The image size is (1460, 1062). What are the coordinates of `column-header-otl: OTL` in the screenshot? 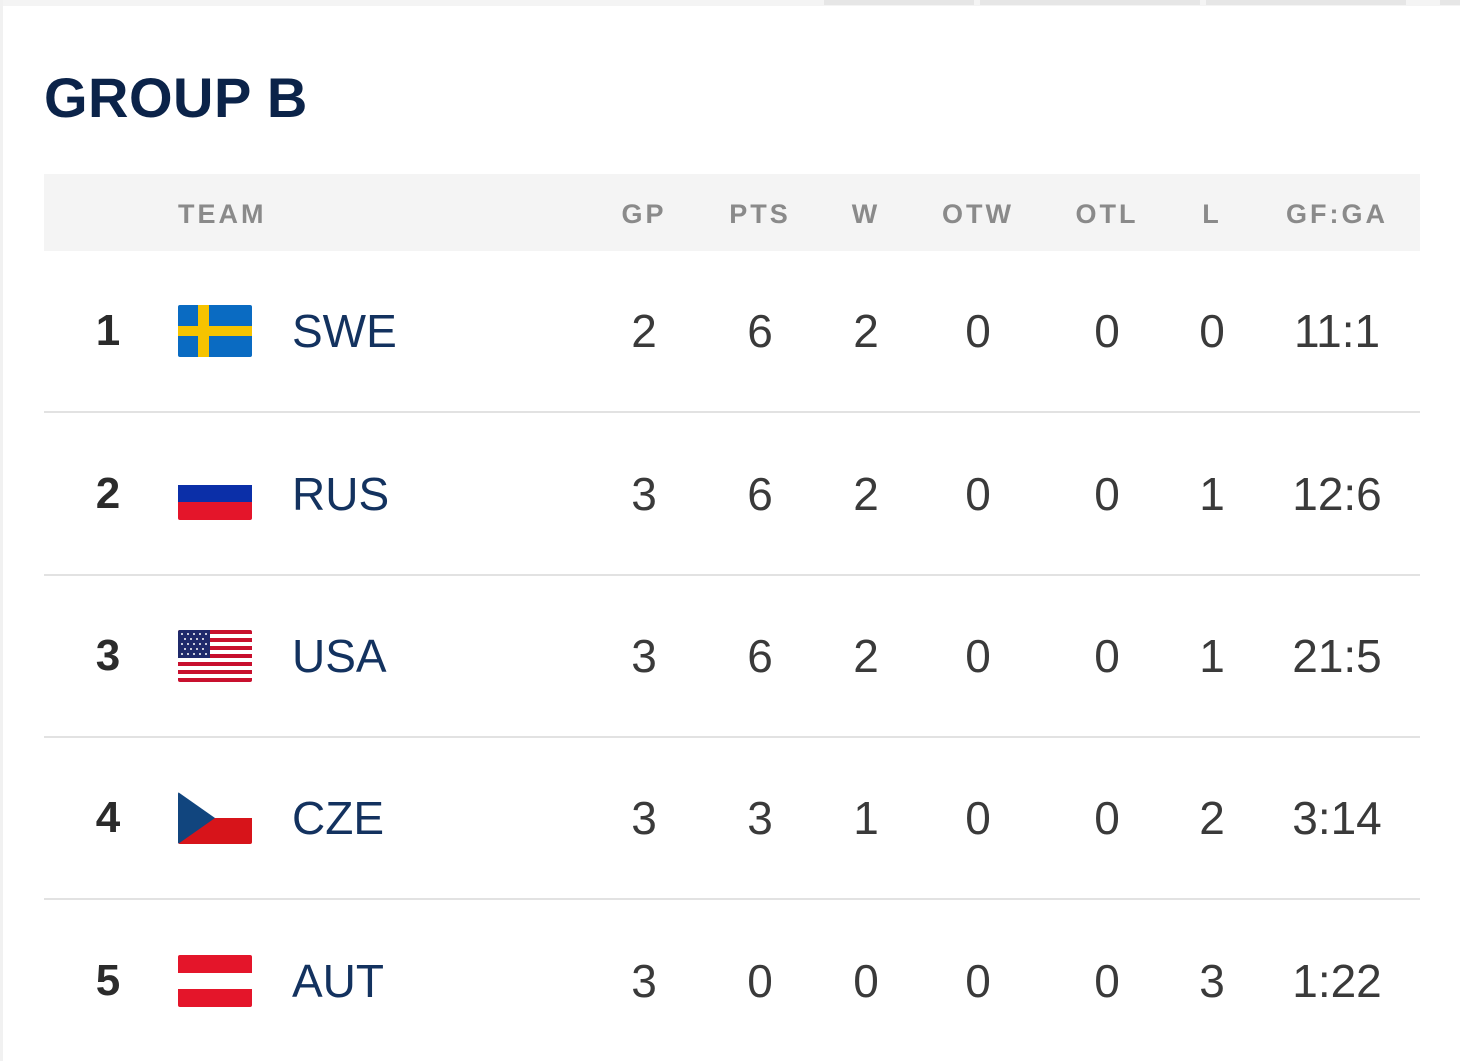 It's located at (1107, 214).